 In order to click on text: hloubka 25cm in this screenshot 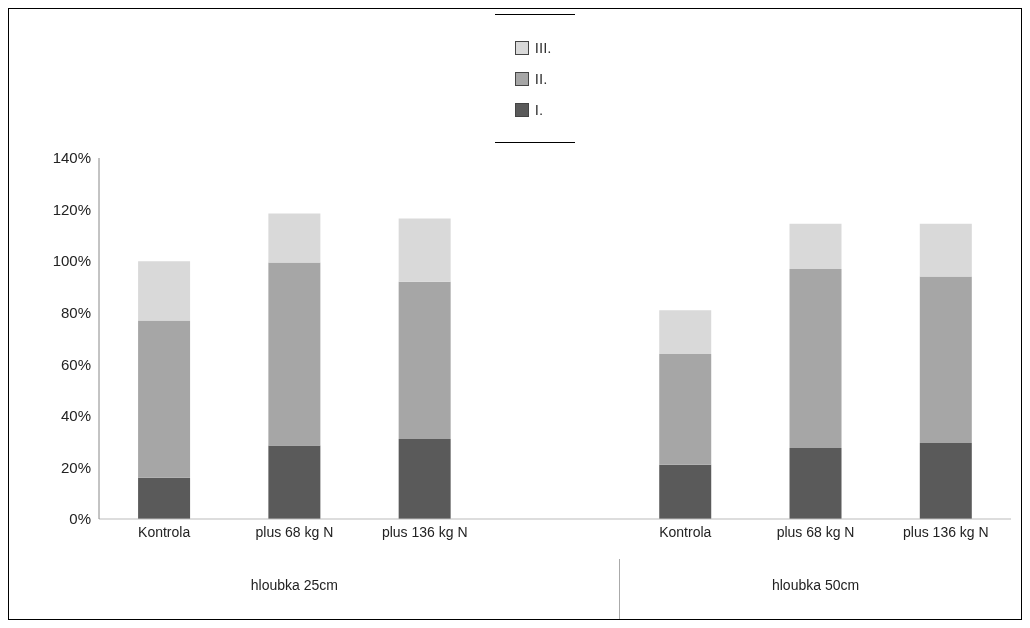, I will do `click(294, 585)`.